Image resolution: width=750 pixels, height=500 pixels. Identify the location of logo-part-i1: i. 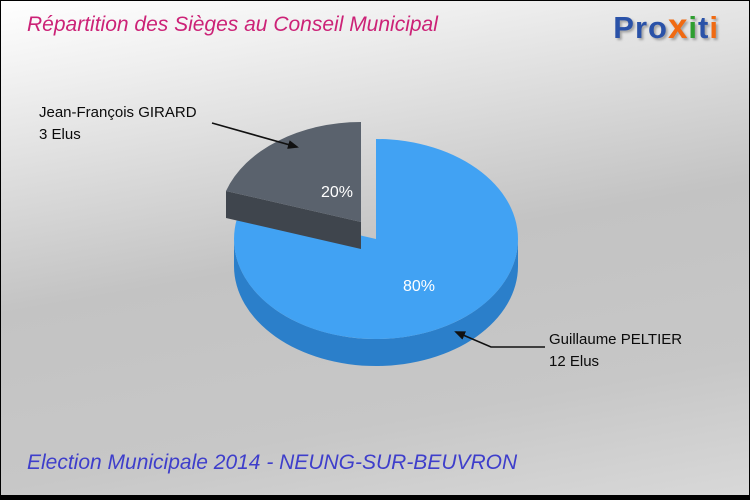
(693, 27).